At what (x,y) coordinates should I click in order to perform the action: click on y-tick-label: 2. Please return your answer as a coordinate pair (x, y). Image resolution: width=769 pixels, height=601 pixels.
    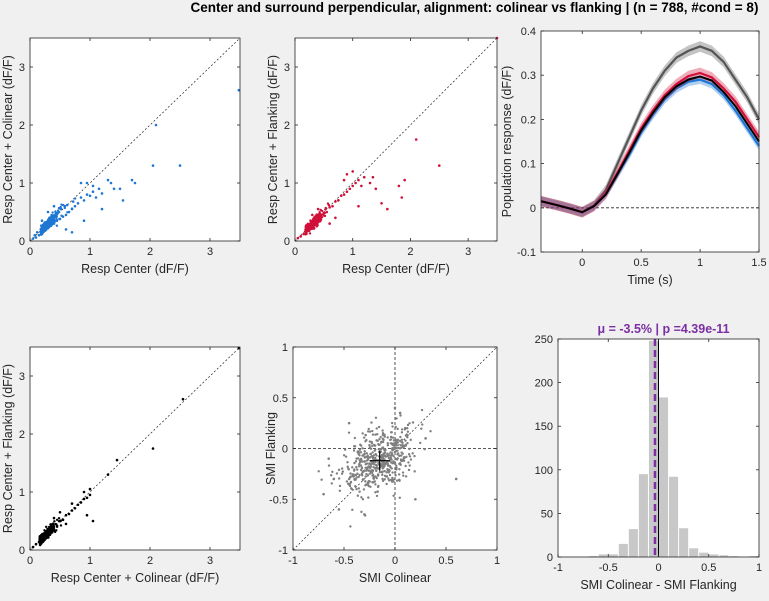
    Looking at the image, I should click on (22, 126).